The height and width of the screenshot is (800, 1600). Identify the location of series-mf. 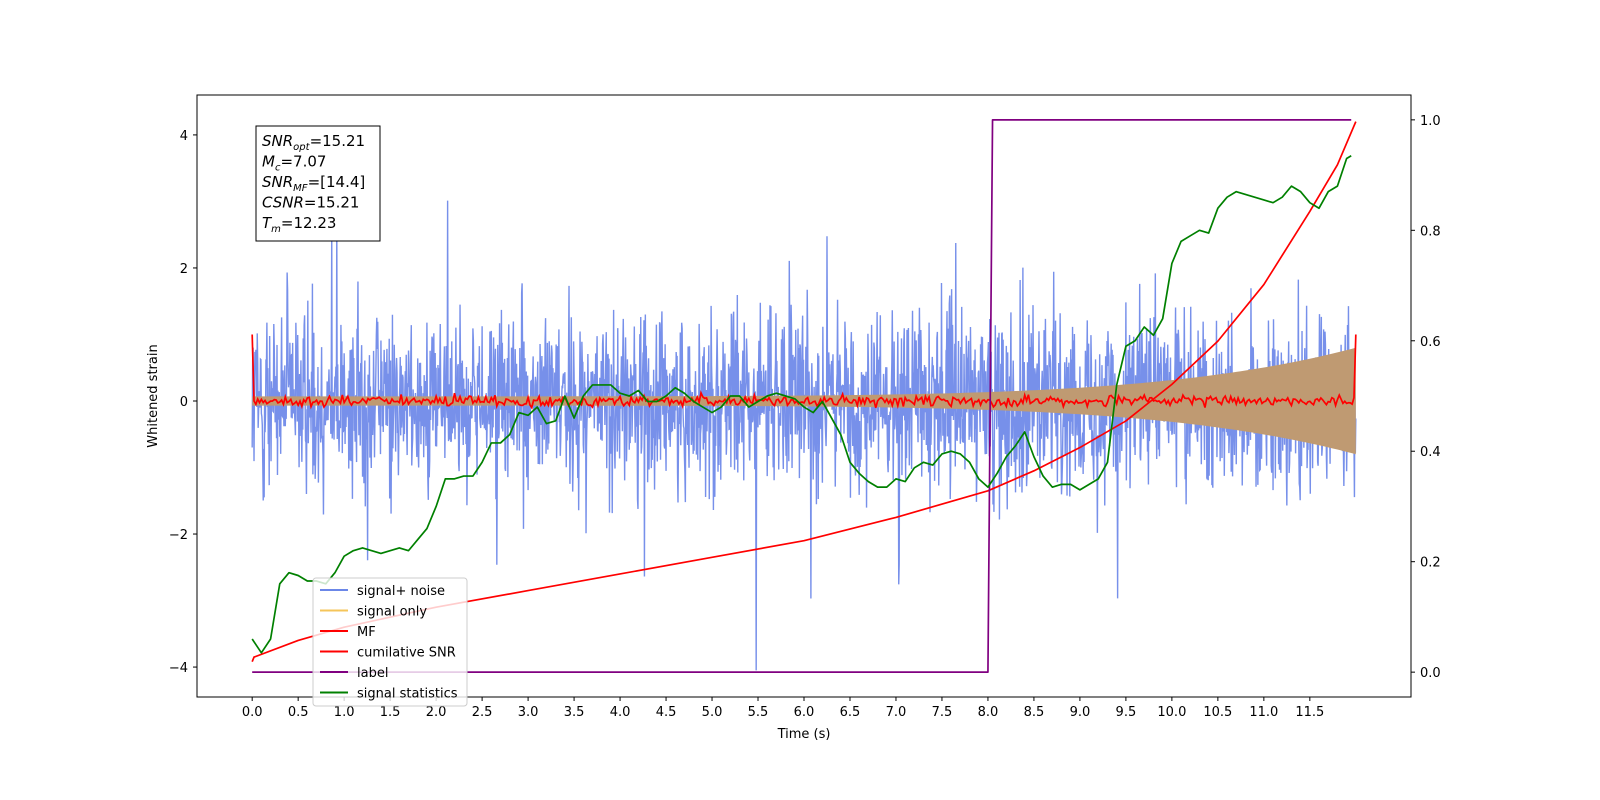
(804, 372).